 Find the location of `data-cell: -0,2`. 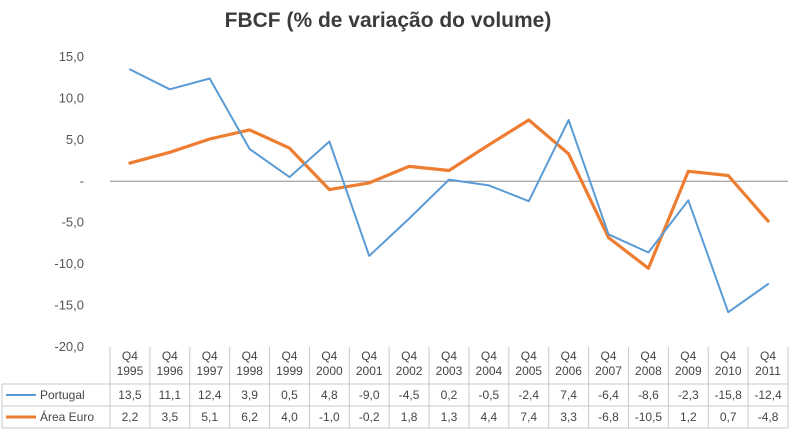

data-cell: -0,2 is located at coordinates (369, 417).